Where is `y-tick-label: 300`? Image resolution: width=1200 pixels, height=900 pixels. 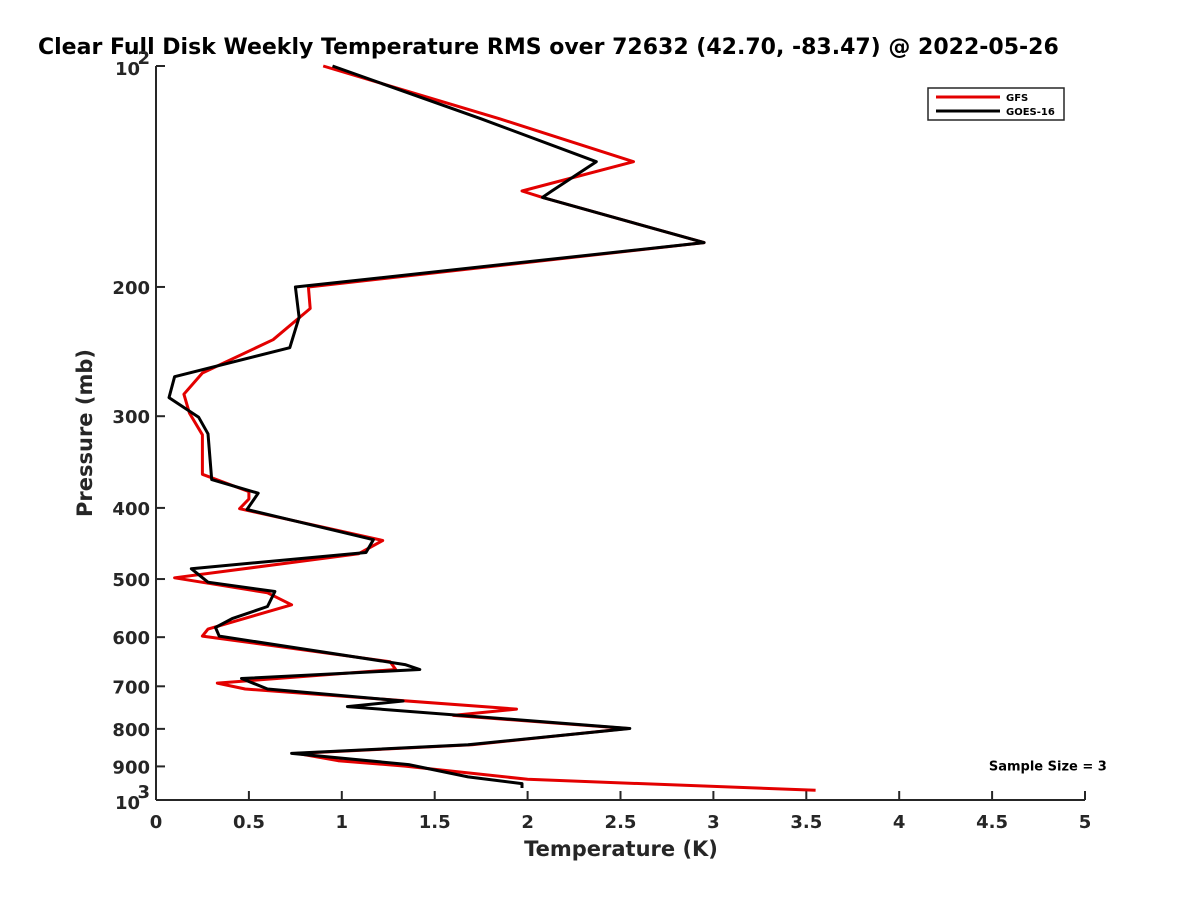
y-tick-label: 300 is located at coordinates (131, 417).